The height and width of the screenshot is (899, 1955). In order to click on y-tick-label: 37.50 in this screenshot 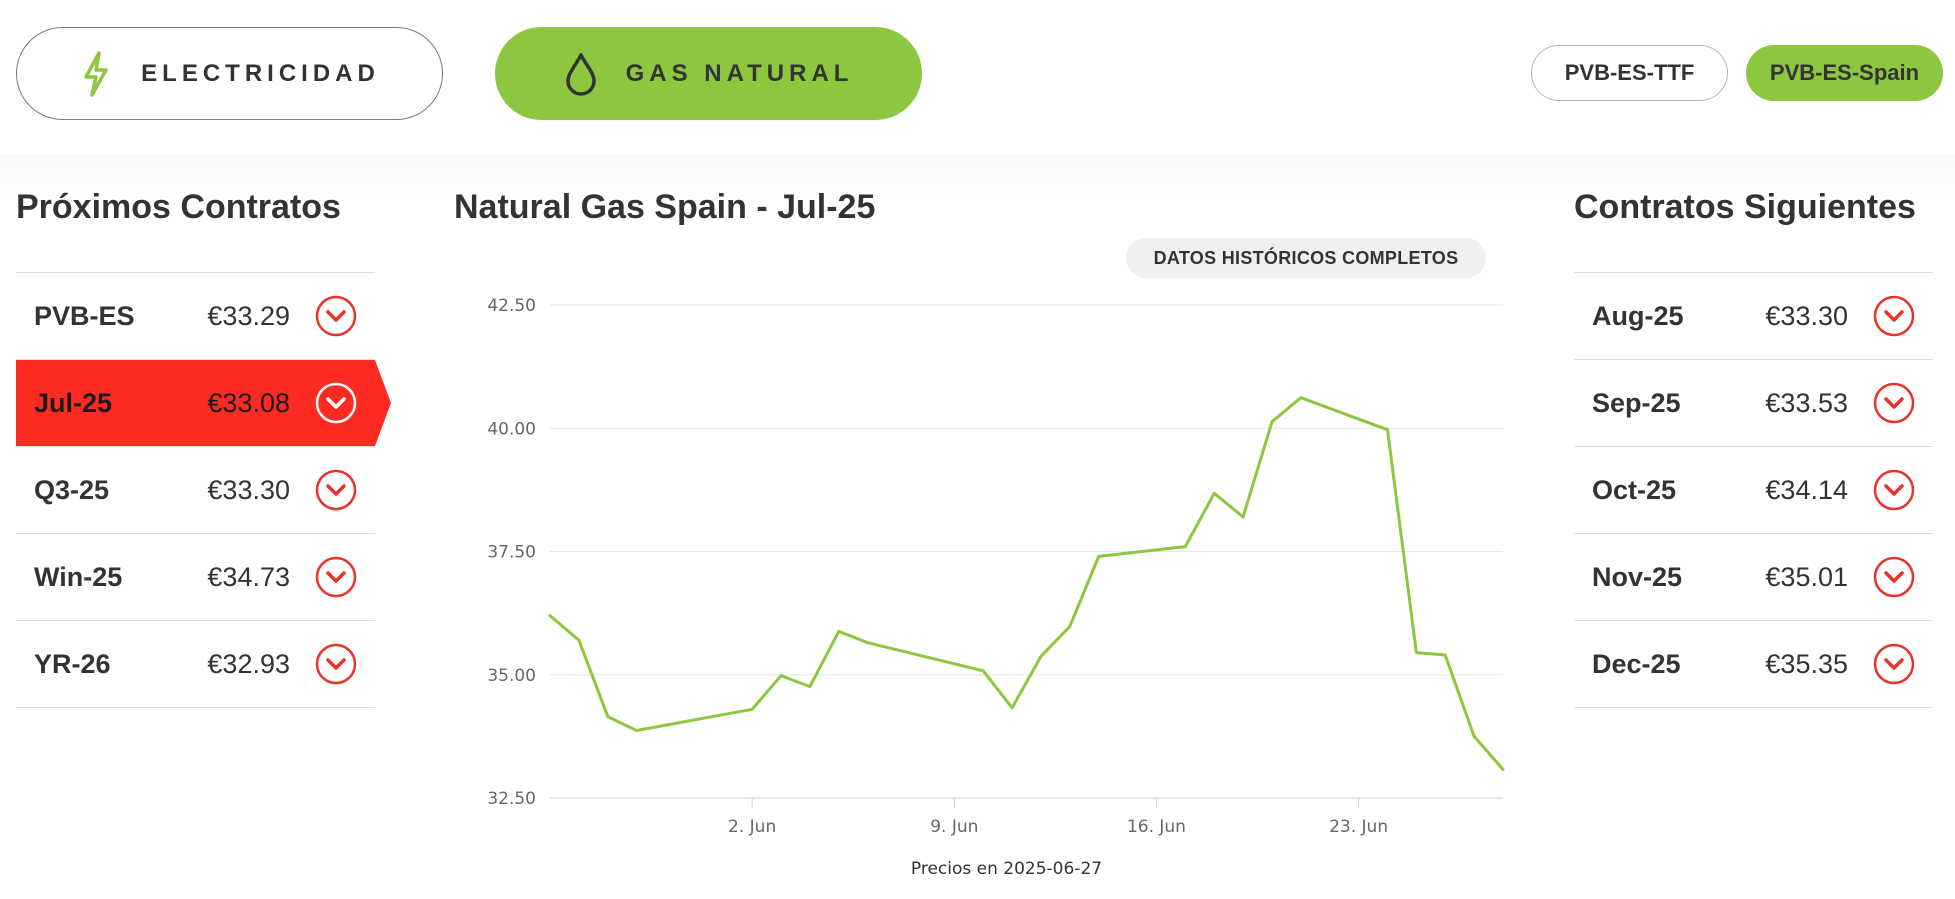, I will do `click(511, 553)`.